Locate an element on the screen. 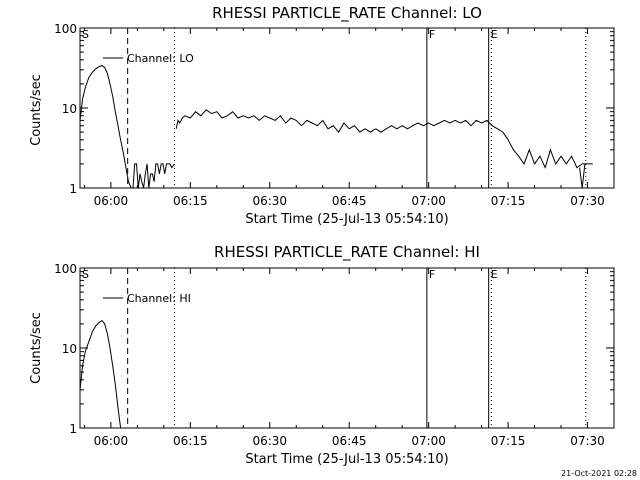  hi-marker-label: F is located at coordinates (432, 274).